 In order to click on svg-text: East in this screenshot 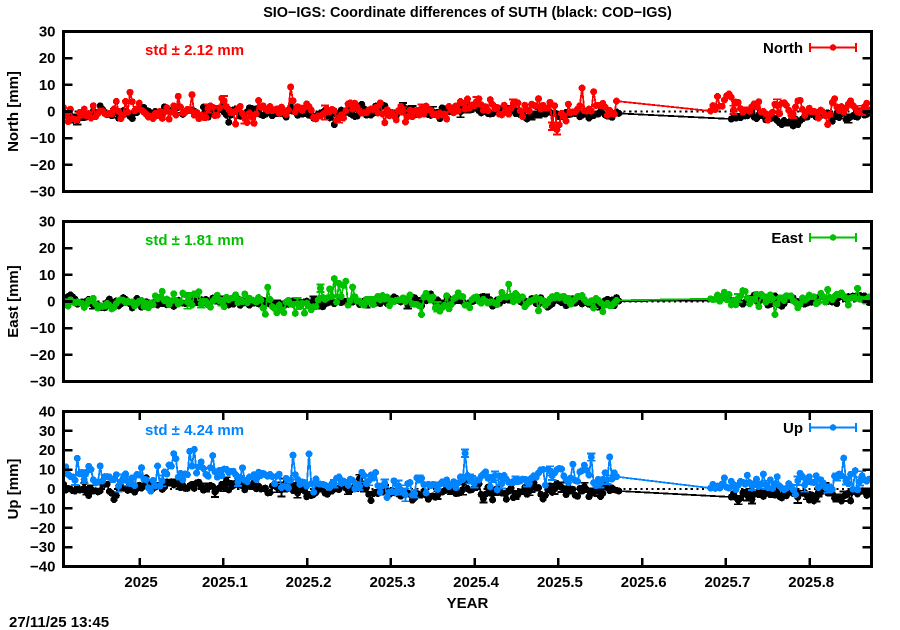, I will do `click(787, 238)`.